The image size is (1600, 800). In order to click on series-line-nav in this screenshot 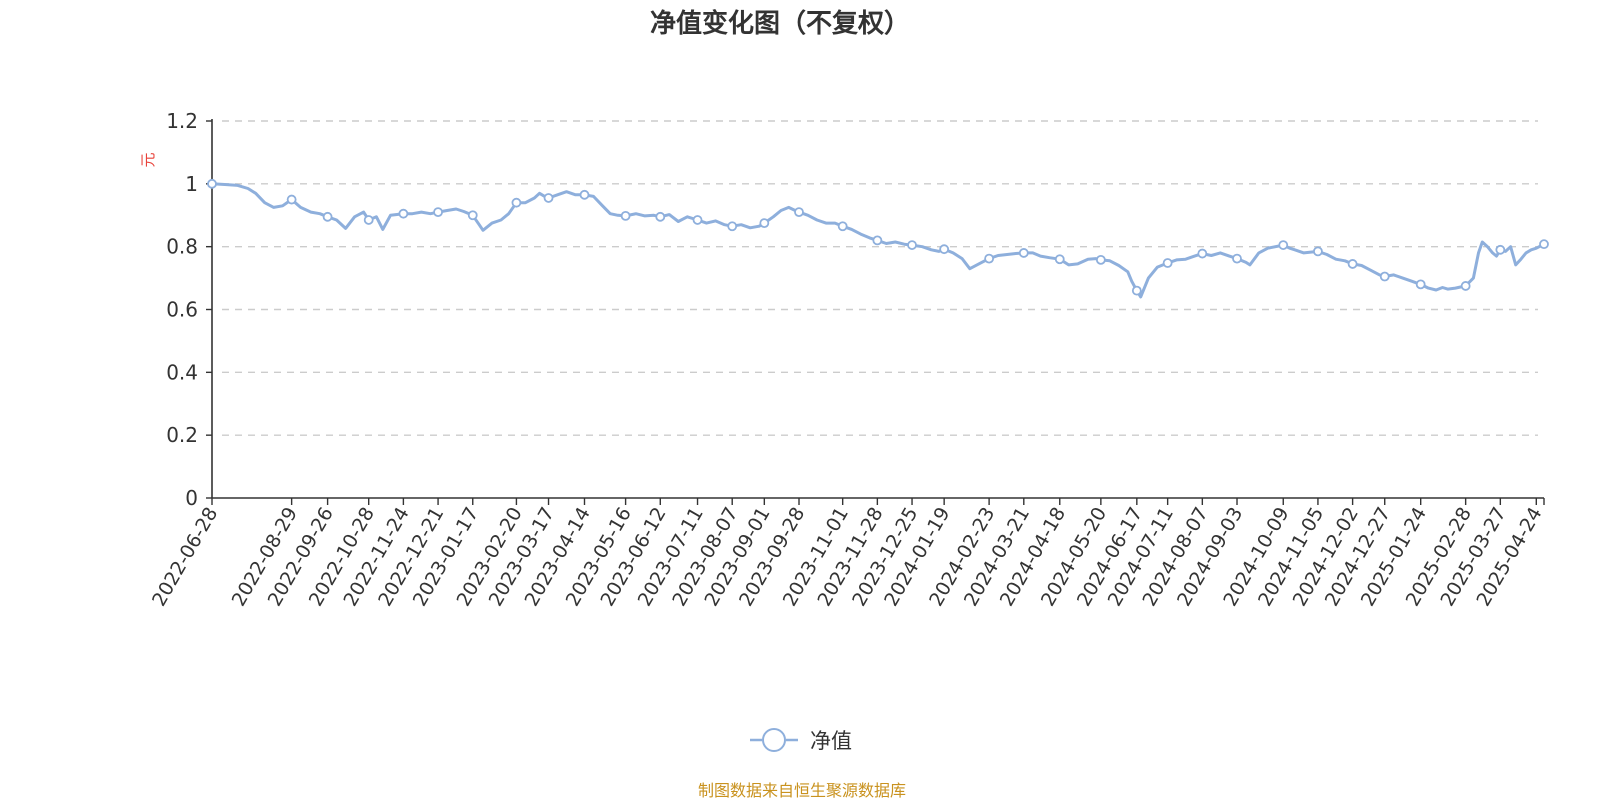, I will do `click(878, 240)`.